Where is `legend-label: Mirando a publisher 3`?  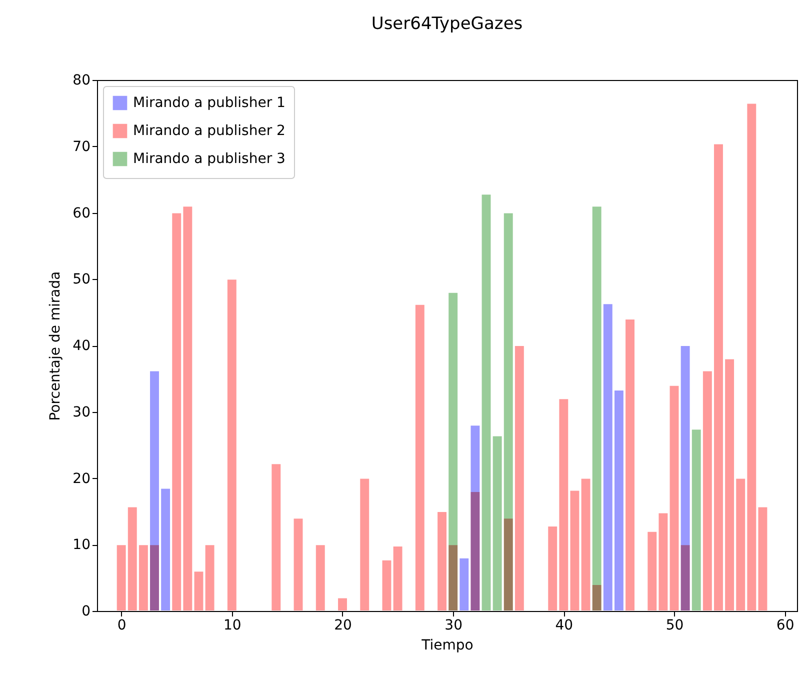
legend-label: Mirando a publisher 3 is located at coordinates (209, 159).